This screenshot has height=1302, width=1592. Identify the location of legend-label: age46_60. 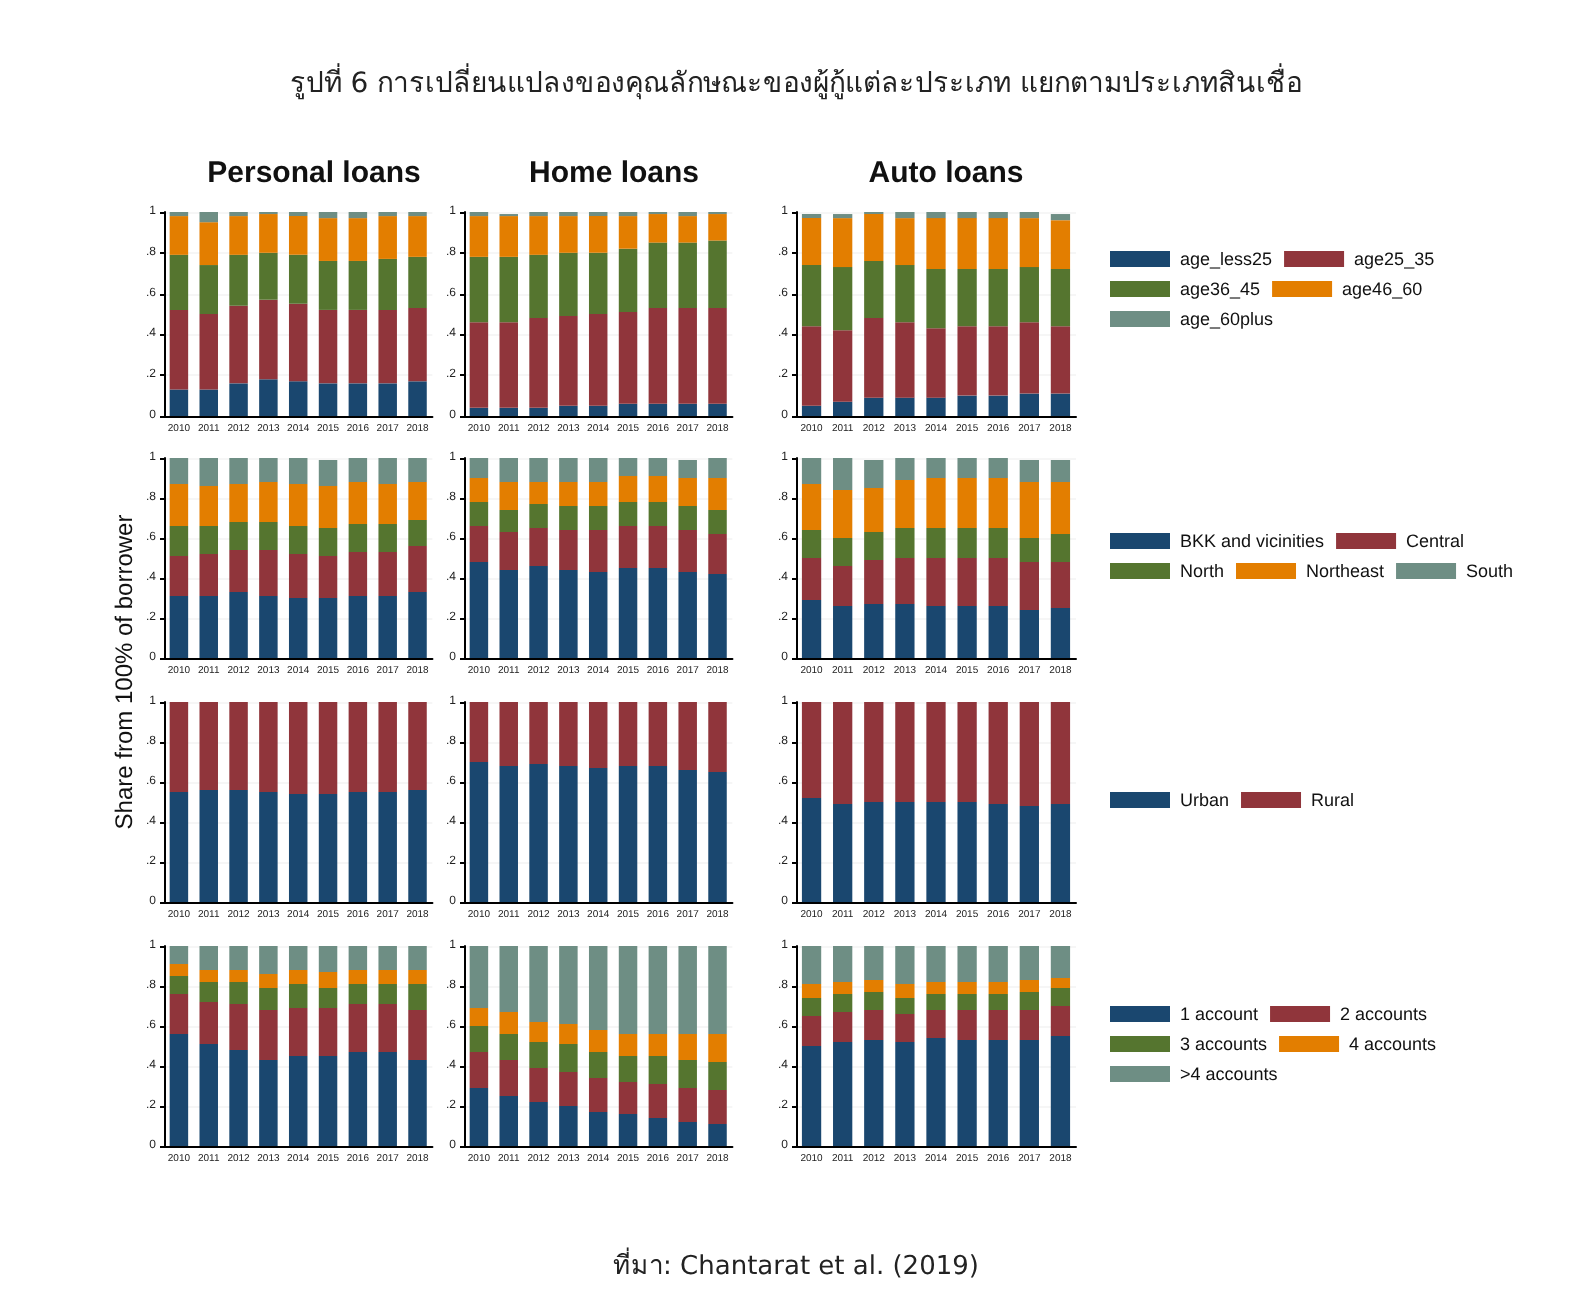
(1382, 289).